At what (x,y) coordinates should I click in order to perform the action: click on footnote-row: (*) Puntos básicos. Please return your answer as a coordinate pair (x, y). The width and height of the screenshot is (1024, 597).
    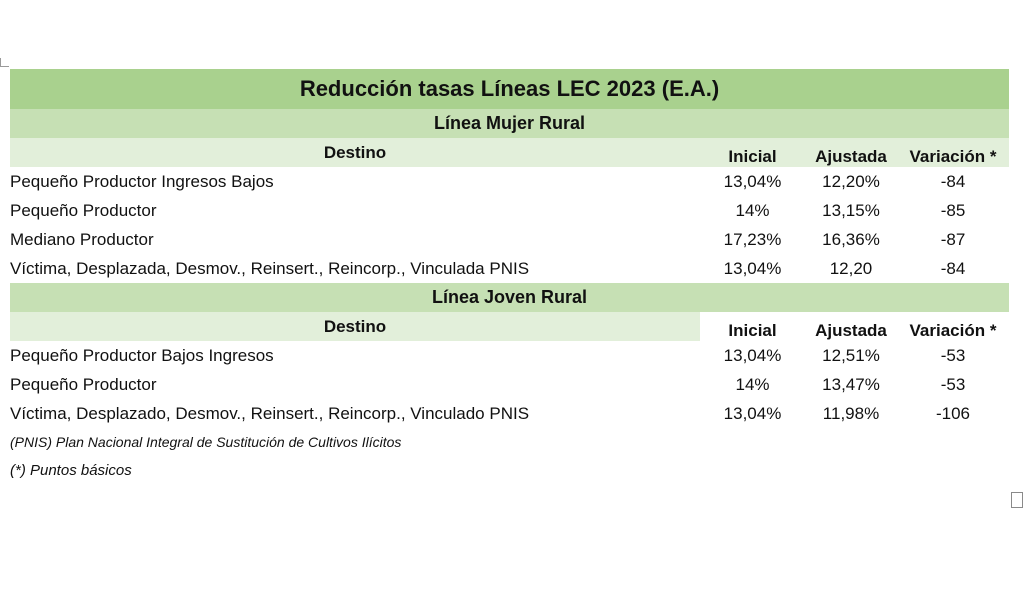
    Looking at the image, I should click on (509, 470).